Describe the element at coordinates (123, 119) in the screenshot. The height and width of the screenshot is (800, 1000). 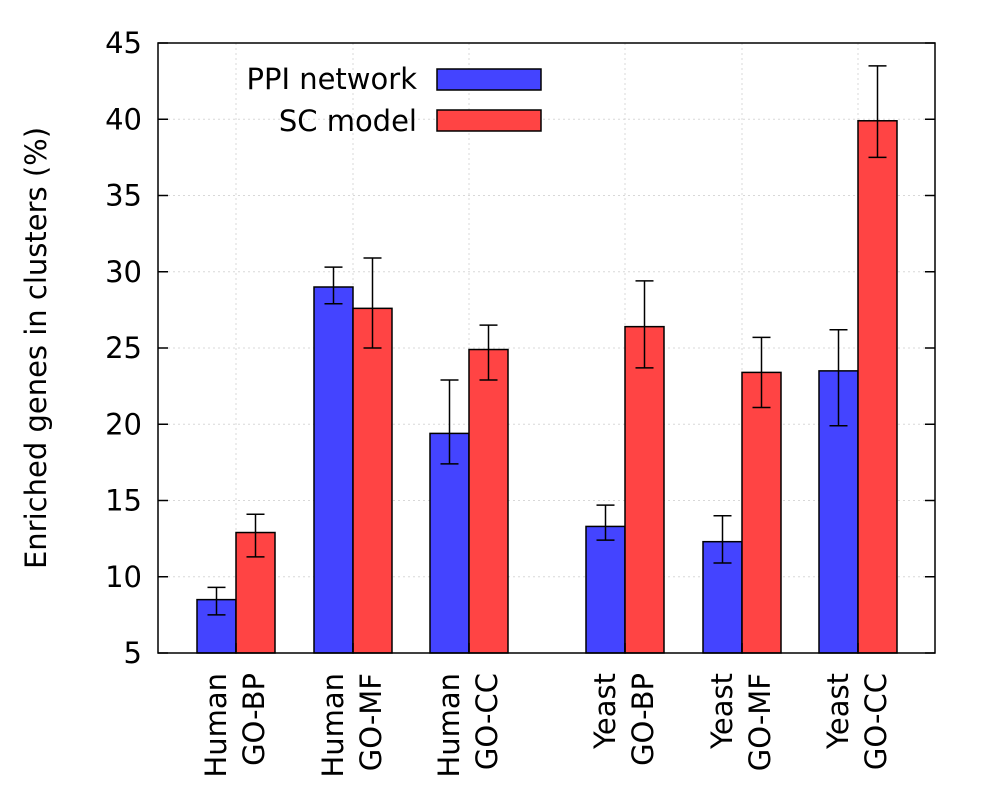
I see `y-tick-label: 40` at that location.